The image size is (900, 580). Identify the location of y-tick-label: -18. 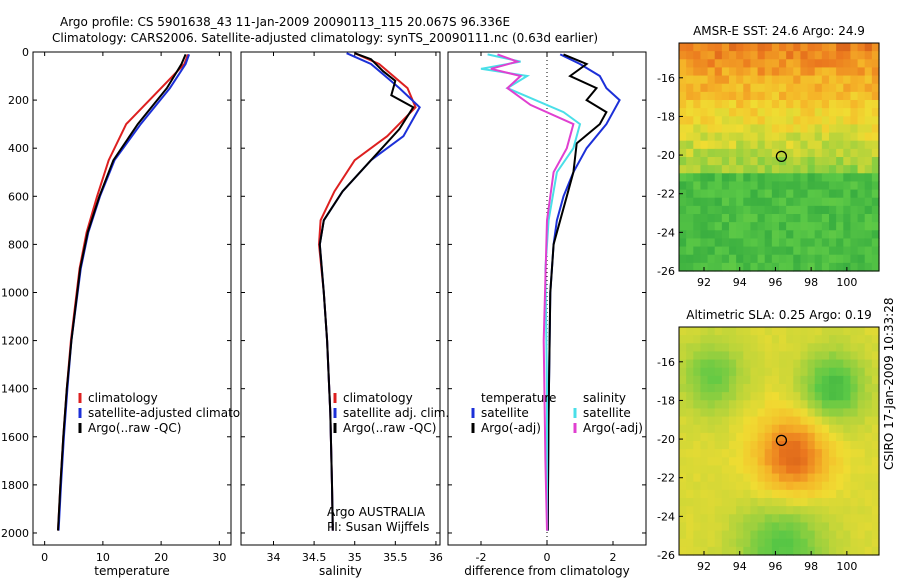
(666, 116).